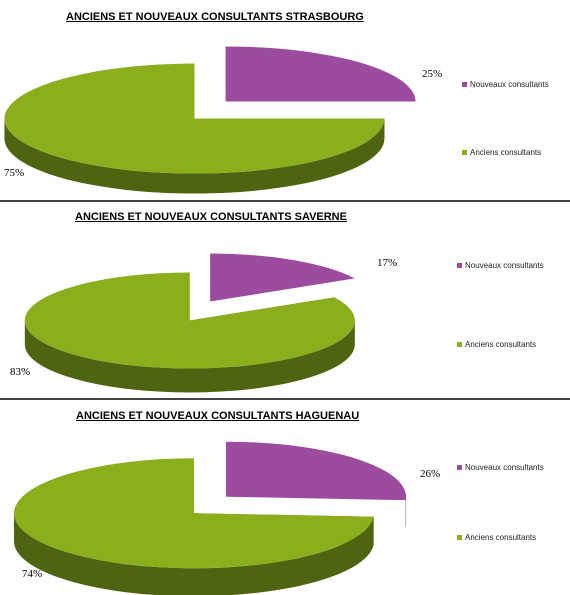  What do you see at coordinates (430, 474) in the screenshot?
I see `pct-label-new: 26%` at bounding box center [430, 474].